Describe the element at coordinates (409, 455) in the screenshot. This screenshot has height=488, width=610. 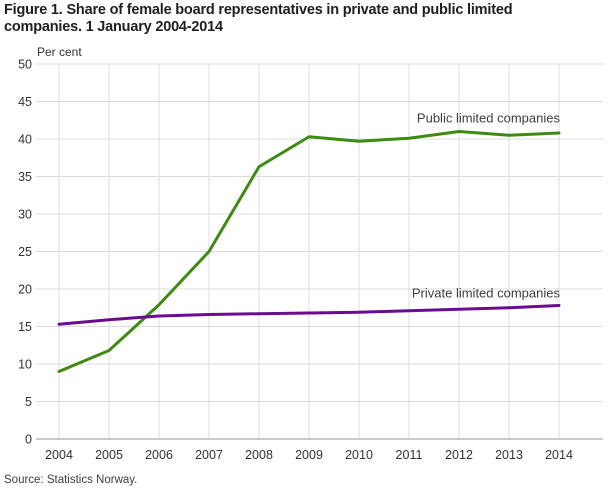
I see `x-tick-label: 2011` at that location.